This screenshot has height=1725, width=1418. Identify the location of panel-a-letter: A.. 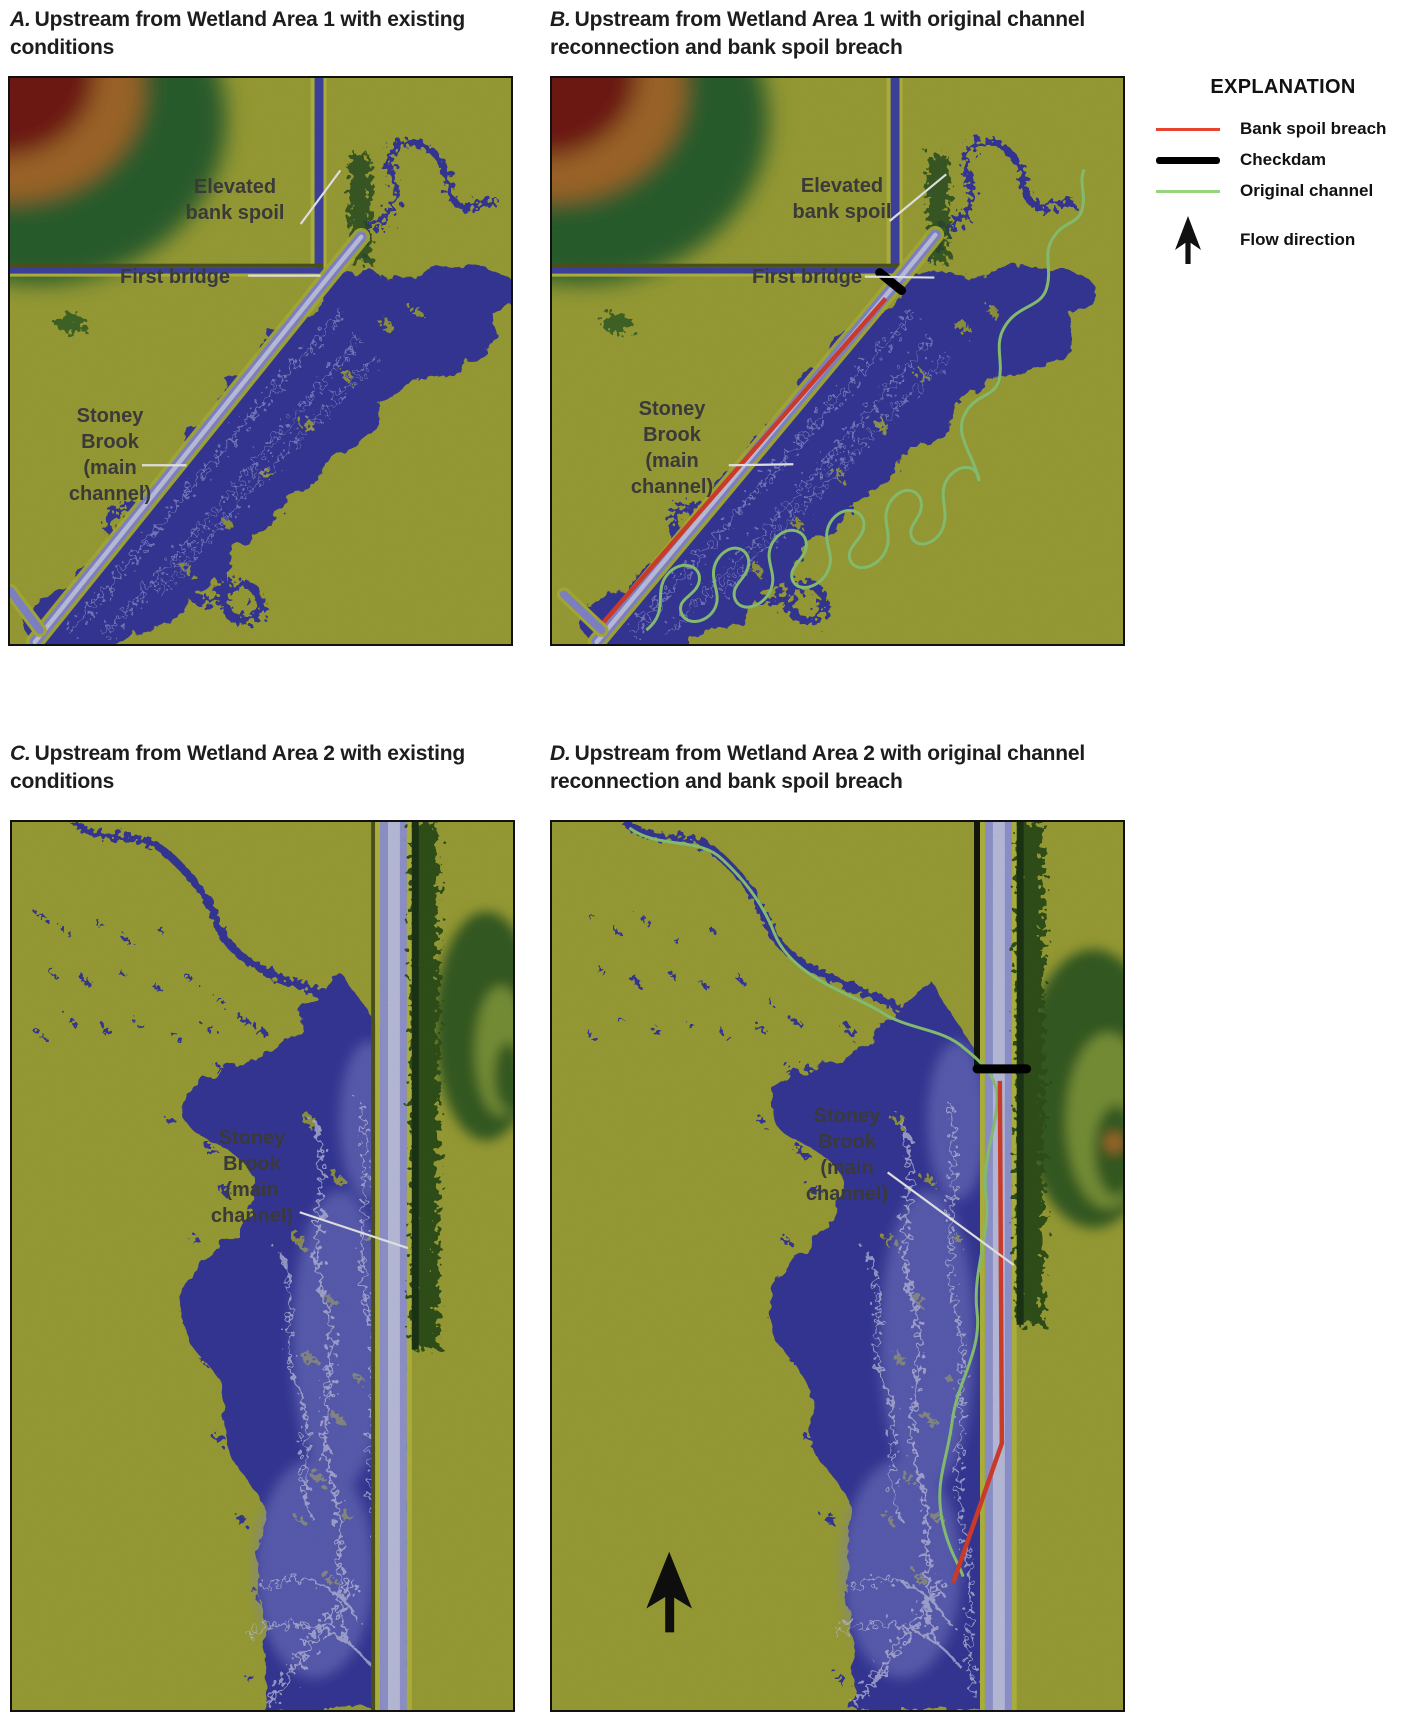
(20, 19).